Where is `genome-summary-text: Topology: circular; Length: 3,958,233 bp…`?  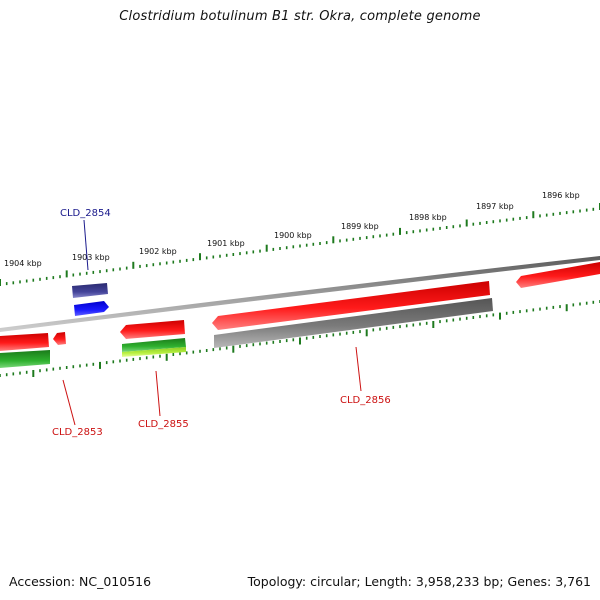
genome-summary-text: Topology: circular; Length: 3,958,233 bp… is located at coordinates (419, 581).